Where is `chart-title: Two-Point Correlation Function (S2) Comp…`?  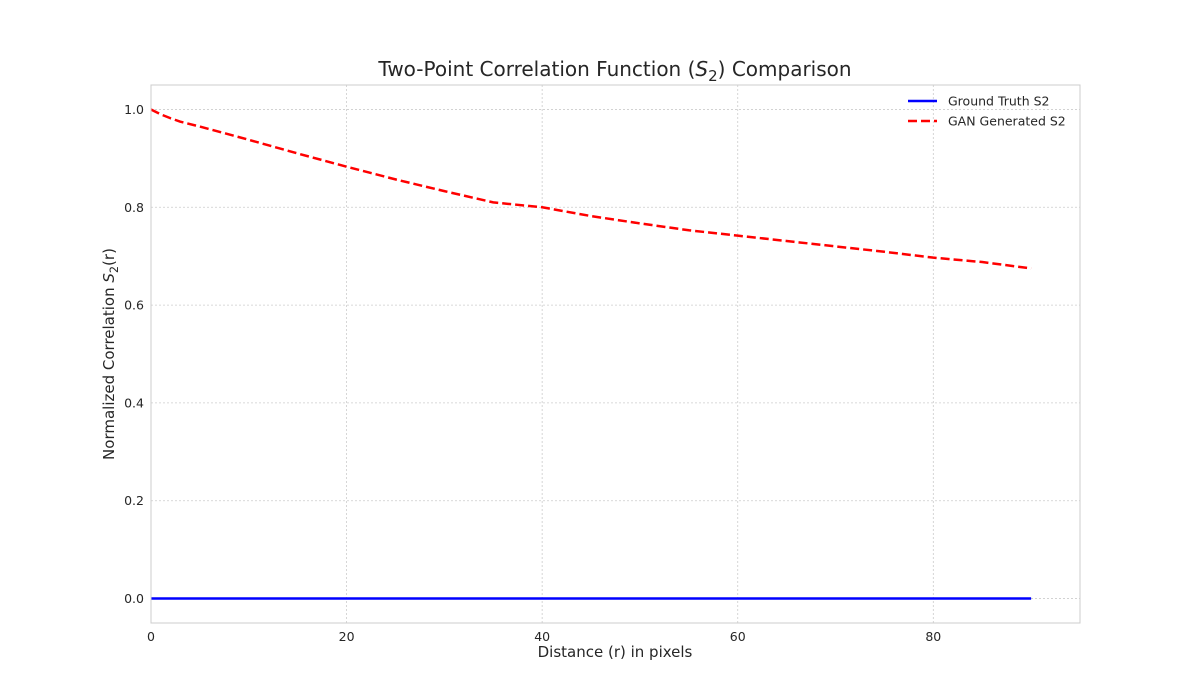 chart-title: Two-Point Correlation Function (S2) Comp… is located at coordinates (614, 71).